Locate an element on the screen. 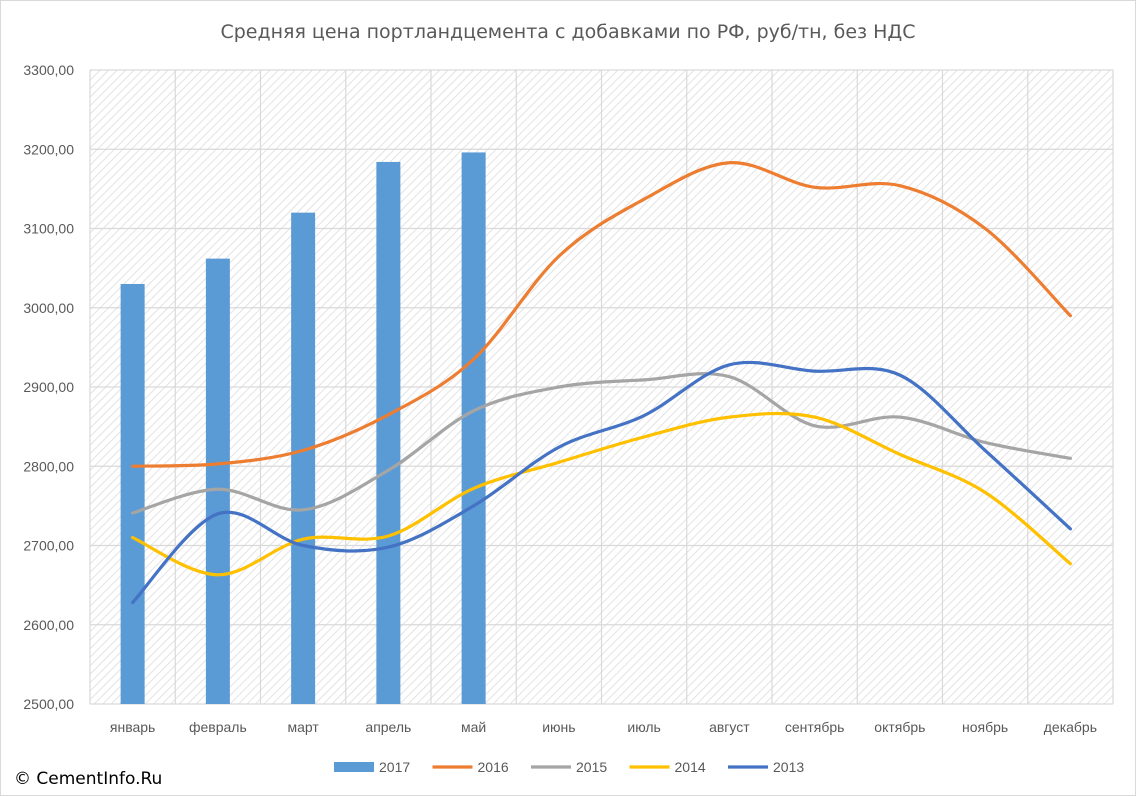 The image size is (1136, 796). y-tick-label: 2800,00 is located at coordinates (48, 466).